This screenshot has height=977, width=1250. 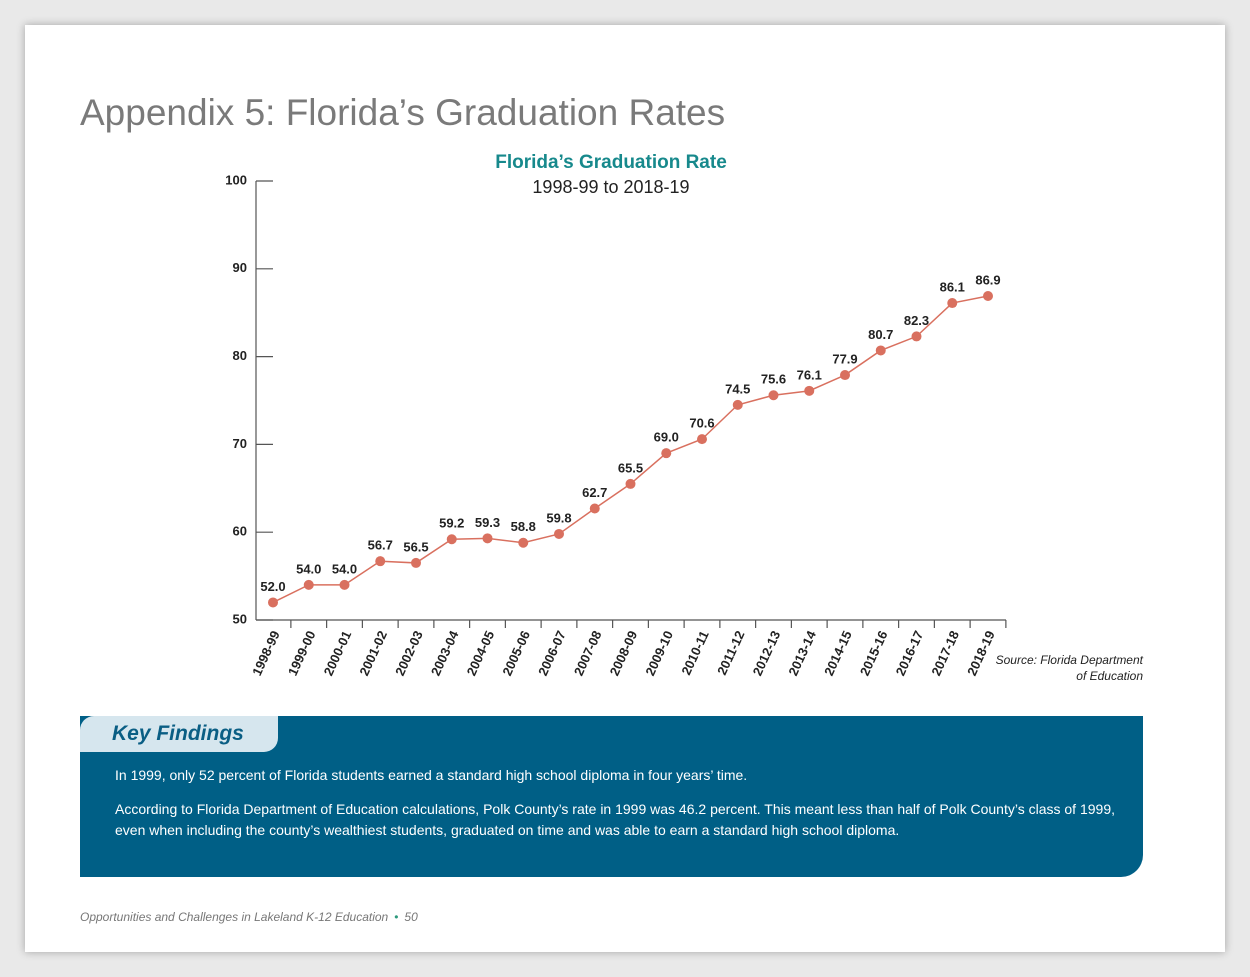 I want to click on chart-subtitle: 1998-99 to 2018-19, so click(x=610, y=187).